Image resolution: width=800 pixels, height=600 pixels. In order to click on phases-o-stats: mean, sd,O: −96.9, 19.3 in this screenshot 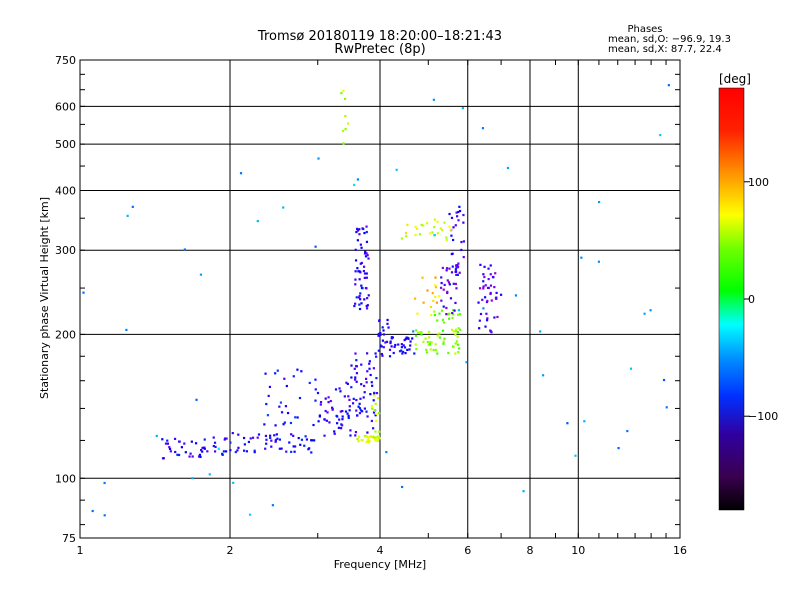, I will do `click(669, 39)`.